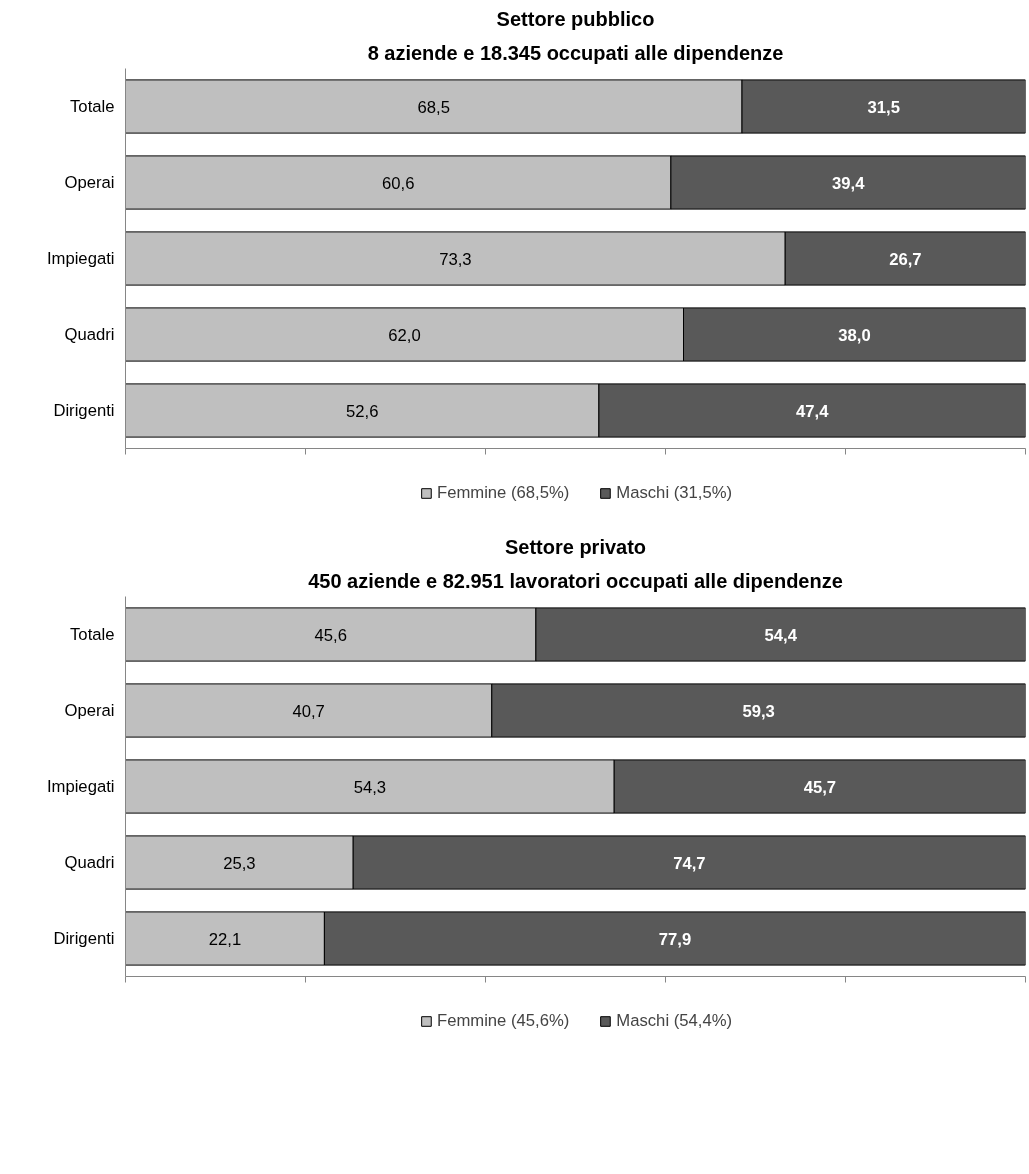 The width and height of the screenshot is (1029, 1174). What do you see at coordinates (225, 939) in the screenshot?
I see `data-label: 22,1` at bounding box center [225, 939].